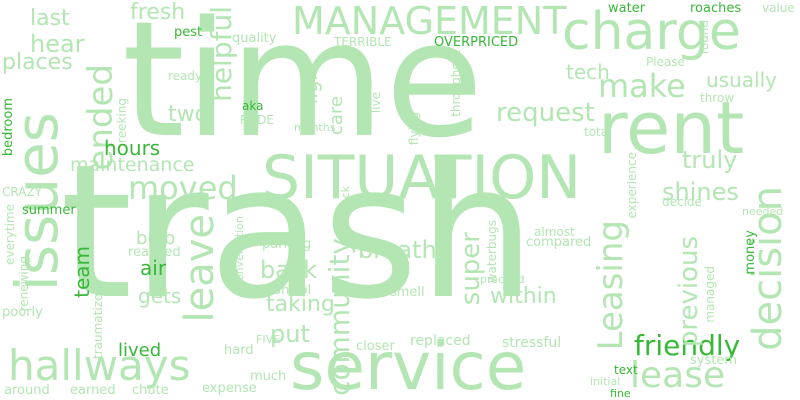 The image size is (800, 400). Describe the element at coordinates (27, 390) in the screenshot. I see `word-around: around` at that location.